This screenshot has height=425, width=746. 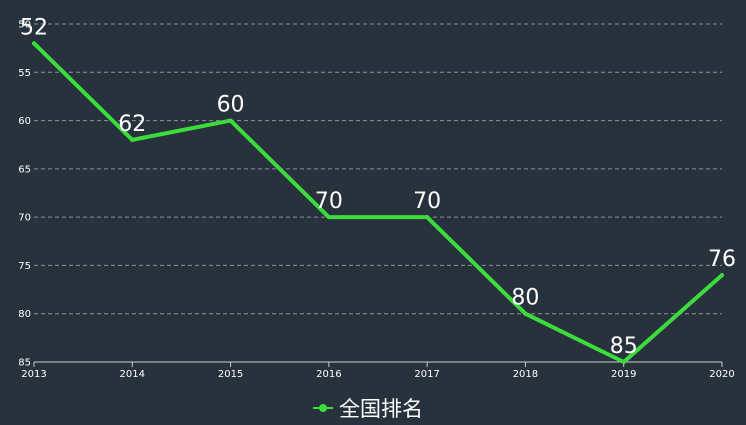 What do you see at coordinates (623, 374) in the screenshot?
I see `x-tick-label: 2019` at bounding box center [623, 374].